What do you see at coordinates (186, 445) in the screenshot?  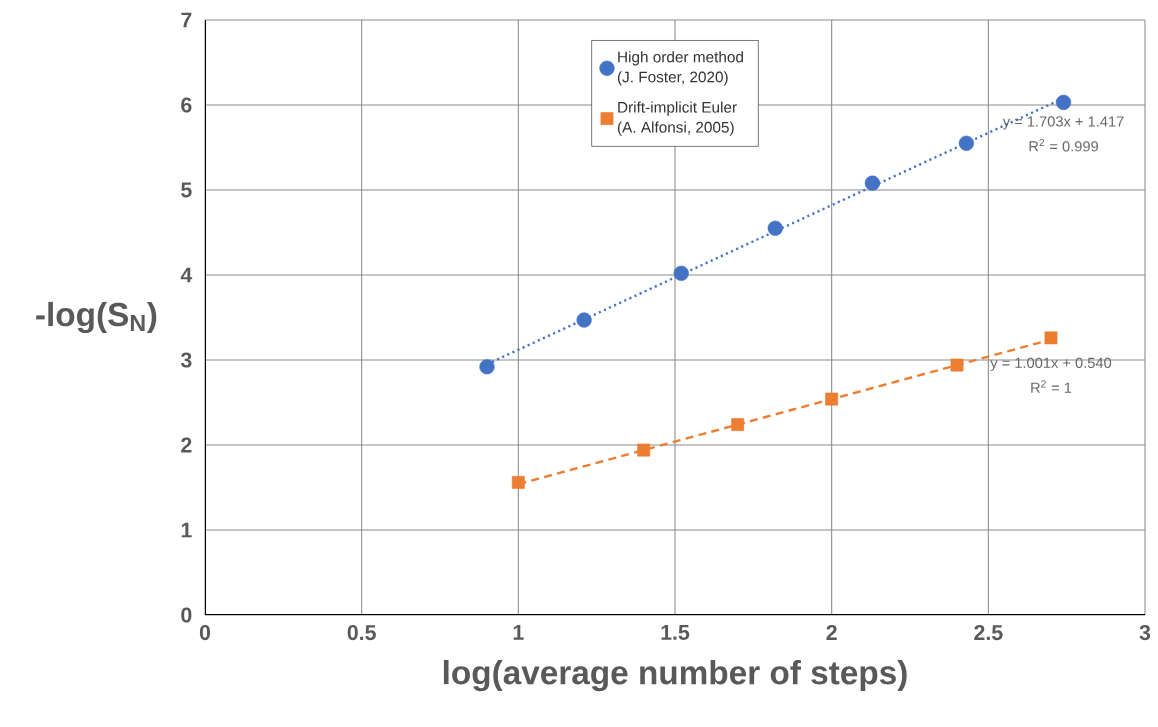 I see `y-tick-label: 2` at bounding box center [186, 445].